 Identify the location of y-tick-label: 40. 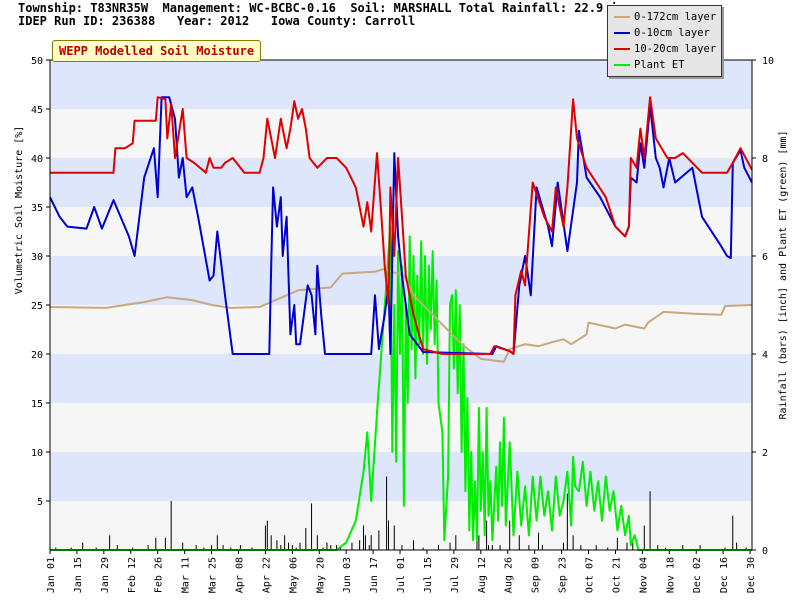
(37, 159).